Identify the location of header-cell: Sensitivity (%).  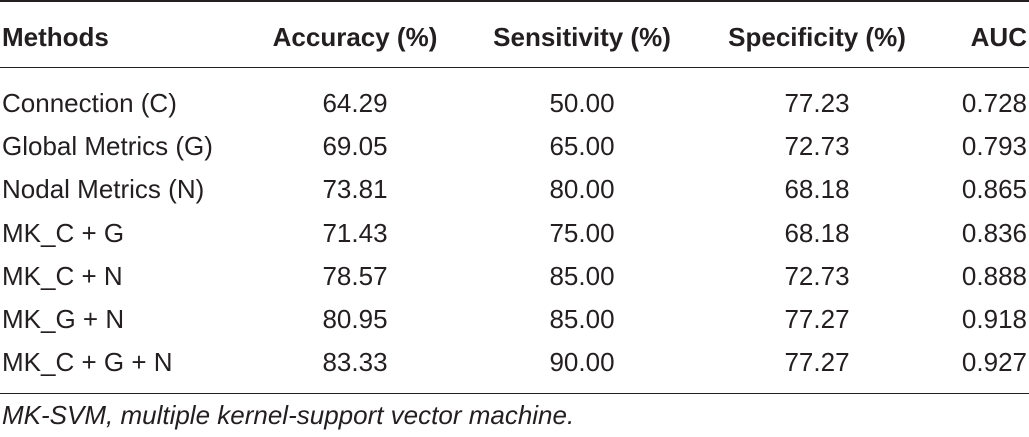
(582, 37).